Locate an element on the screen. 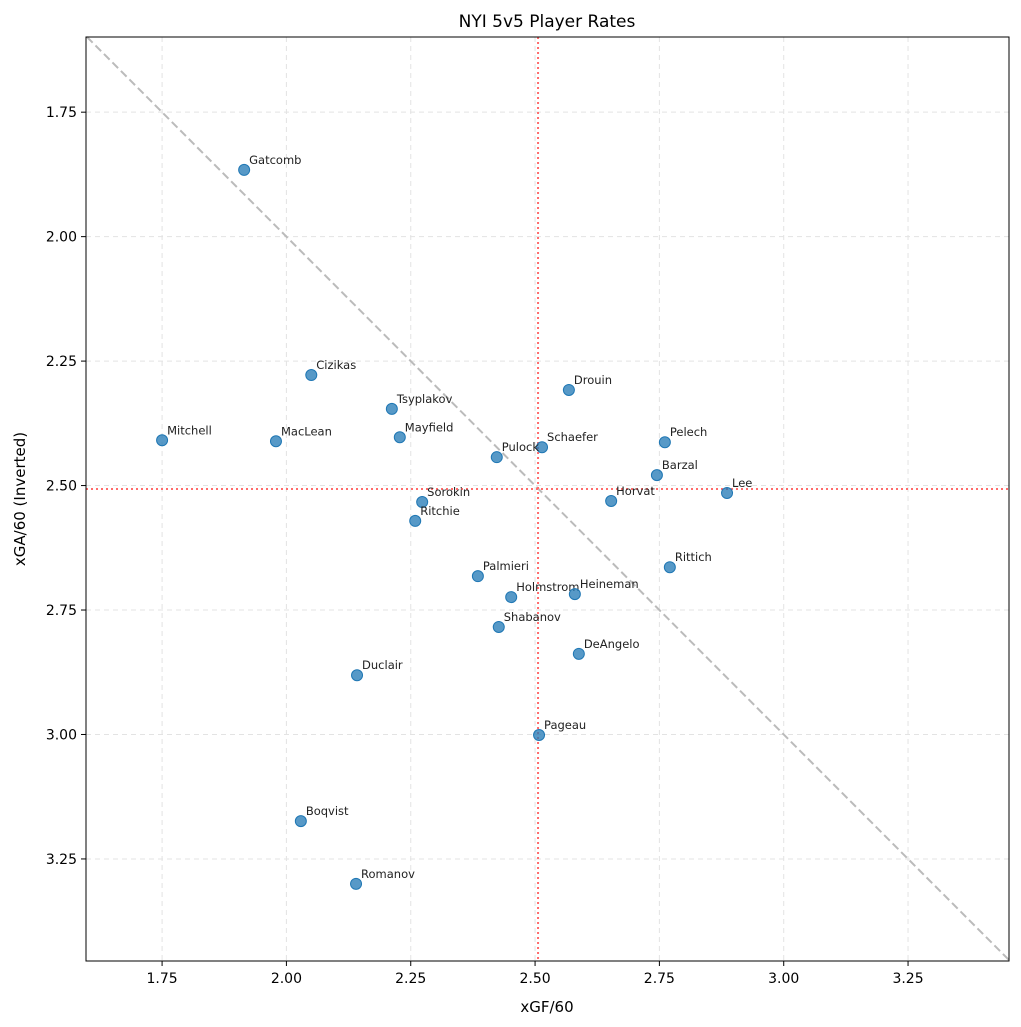 The width and height of the screenshot is (1021, 1027). point-label: DeAngelo is located at coordinates (612, 644).